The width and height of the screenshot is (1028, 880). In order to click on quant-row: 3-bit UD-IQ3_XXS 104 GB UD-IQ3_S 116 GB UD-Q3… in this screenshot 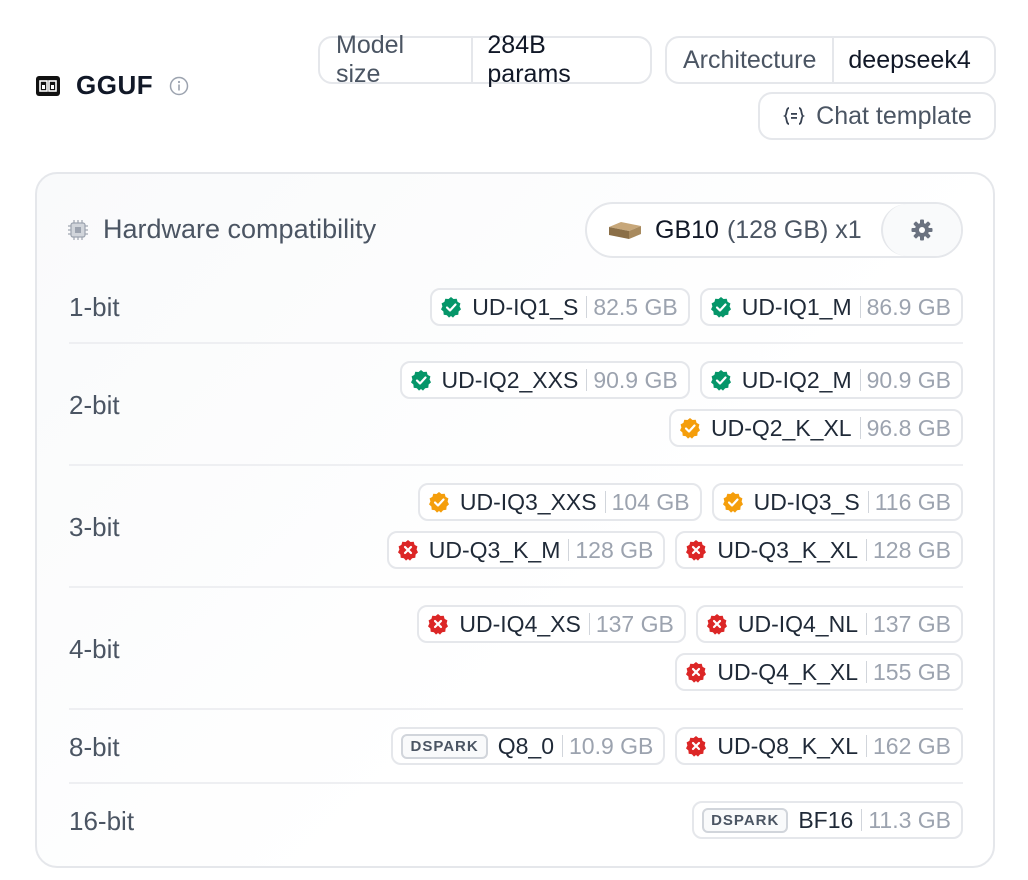, I will do `click(516, 527)`.